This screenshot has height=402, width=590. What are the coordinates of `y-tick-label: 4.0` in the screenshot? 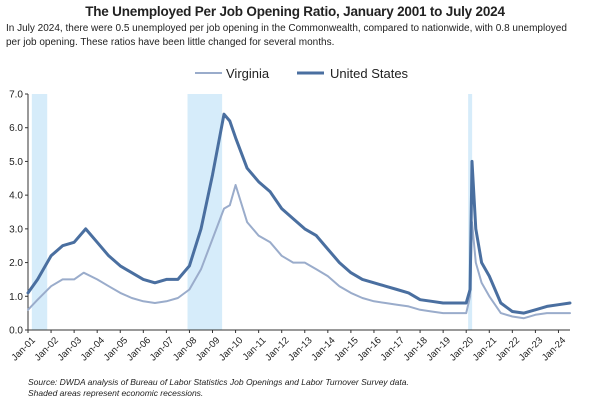 It's located at (16, 196).